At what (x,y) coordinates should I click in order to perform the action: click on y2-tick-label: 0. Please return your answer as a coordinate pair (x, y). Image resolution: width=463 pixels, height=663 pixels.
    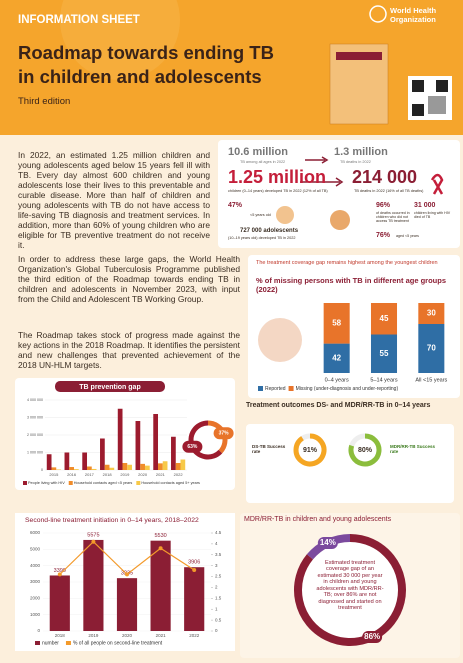
    Looking at the image, I should click on (216, 630).